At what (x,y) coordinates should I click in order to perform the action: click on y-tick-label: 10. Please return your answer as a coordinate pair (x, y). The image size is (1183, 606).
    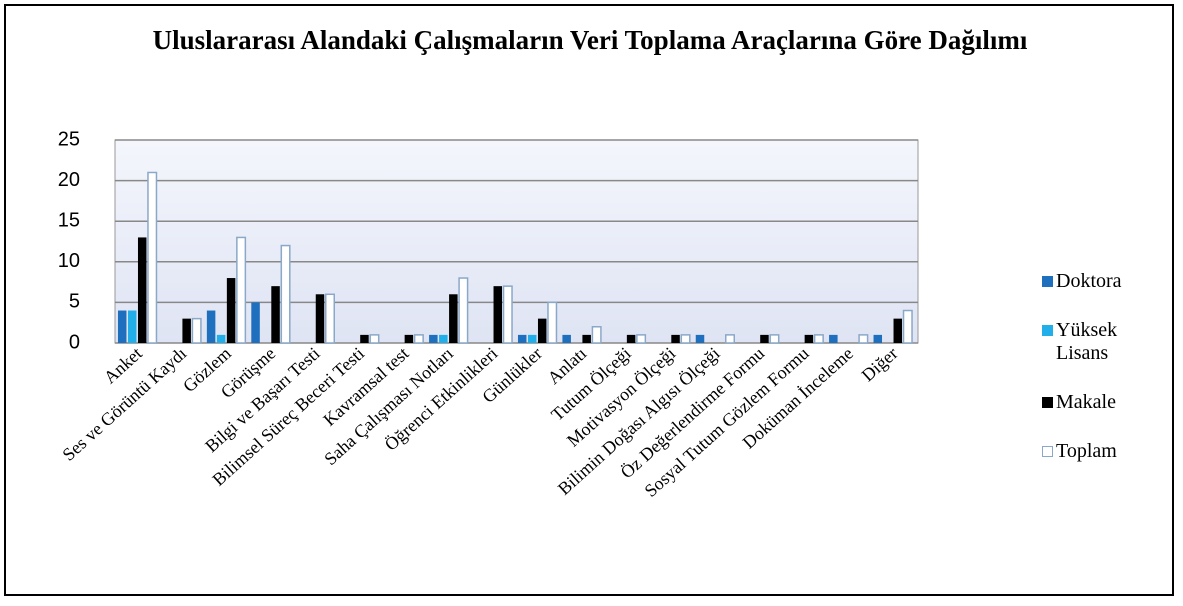
    Looking at the image, I should click on (69, 261).